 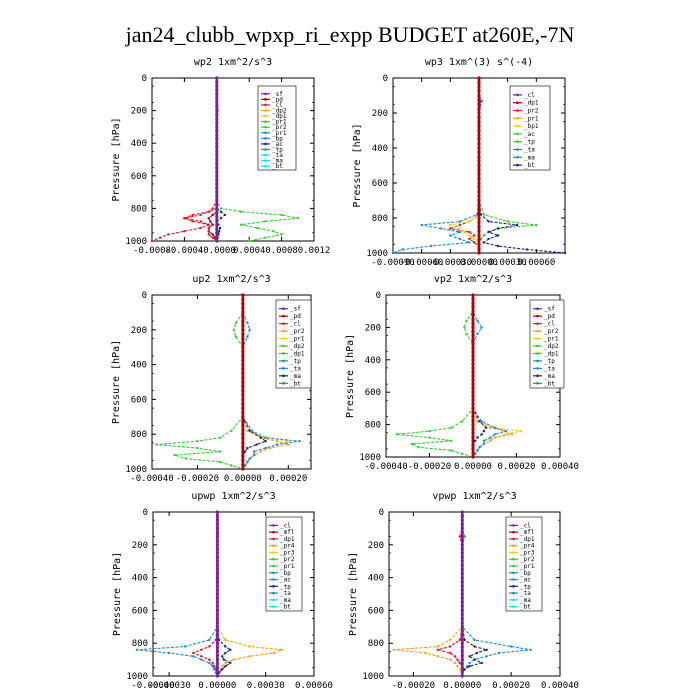 What do you see at coordinates (151, 479) in the screenshot?
I see `x-tick-label: -0.00040` at bounding box center [151, 479].